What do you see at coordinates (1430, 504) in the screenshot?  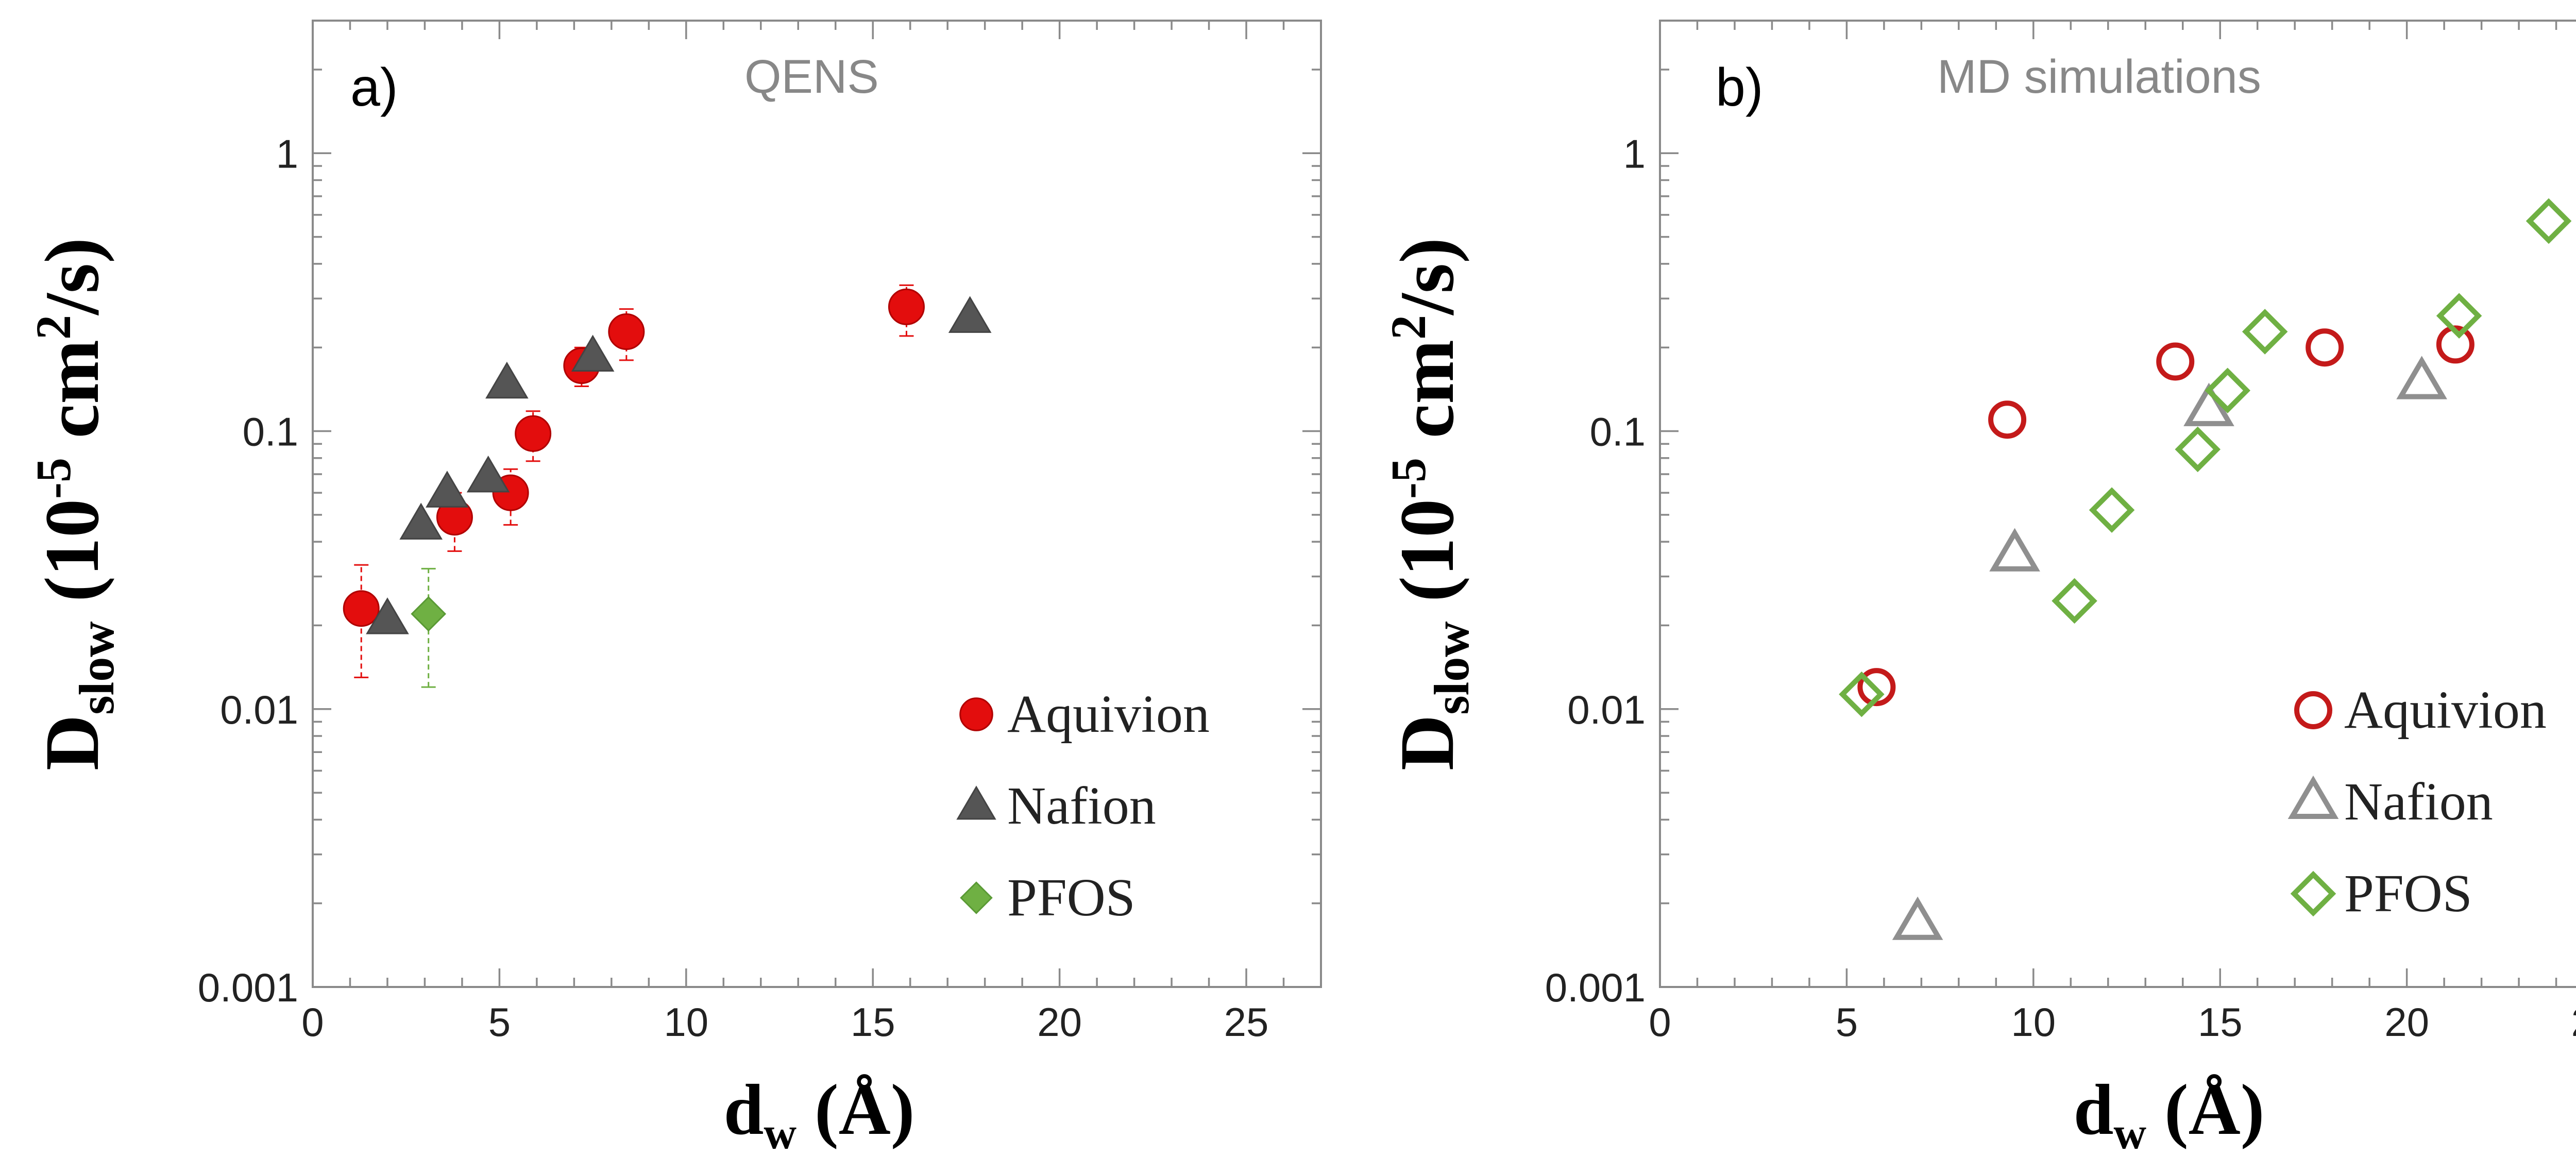 I see `y-axis-label-b: Dslow (10-5 cm2/s)` at bounding box center [1430, 504].